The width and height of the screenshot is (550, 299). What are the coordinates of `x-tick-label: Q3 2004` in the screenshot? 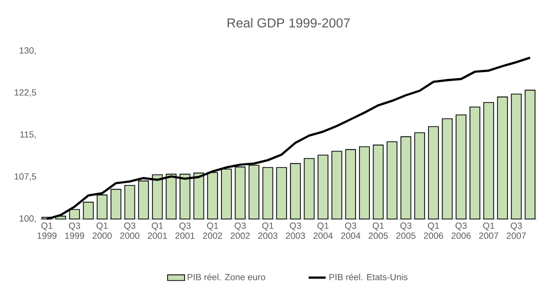 It's located at (350, 230).